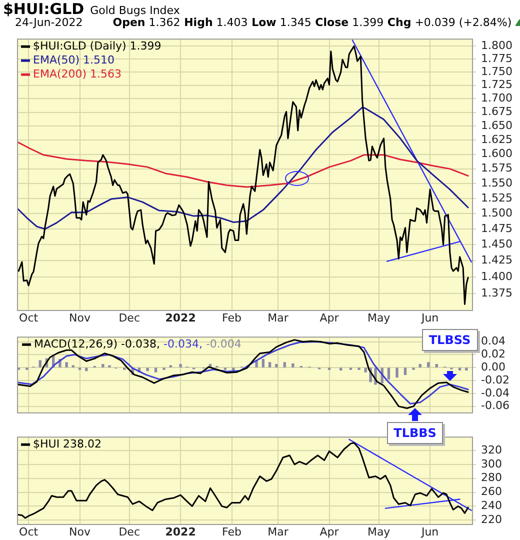 The image size is (520, 540). Describe the element at coordinates (74, 59) in the screenshot. I see `legend-label: EMA(50) 1.510` at that location.